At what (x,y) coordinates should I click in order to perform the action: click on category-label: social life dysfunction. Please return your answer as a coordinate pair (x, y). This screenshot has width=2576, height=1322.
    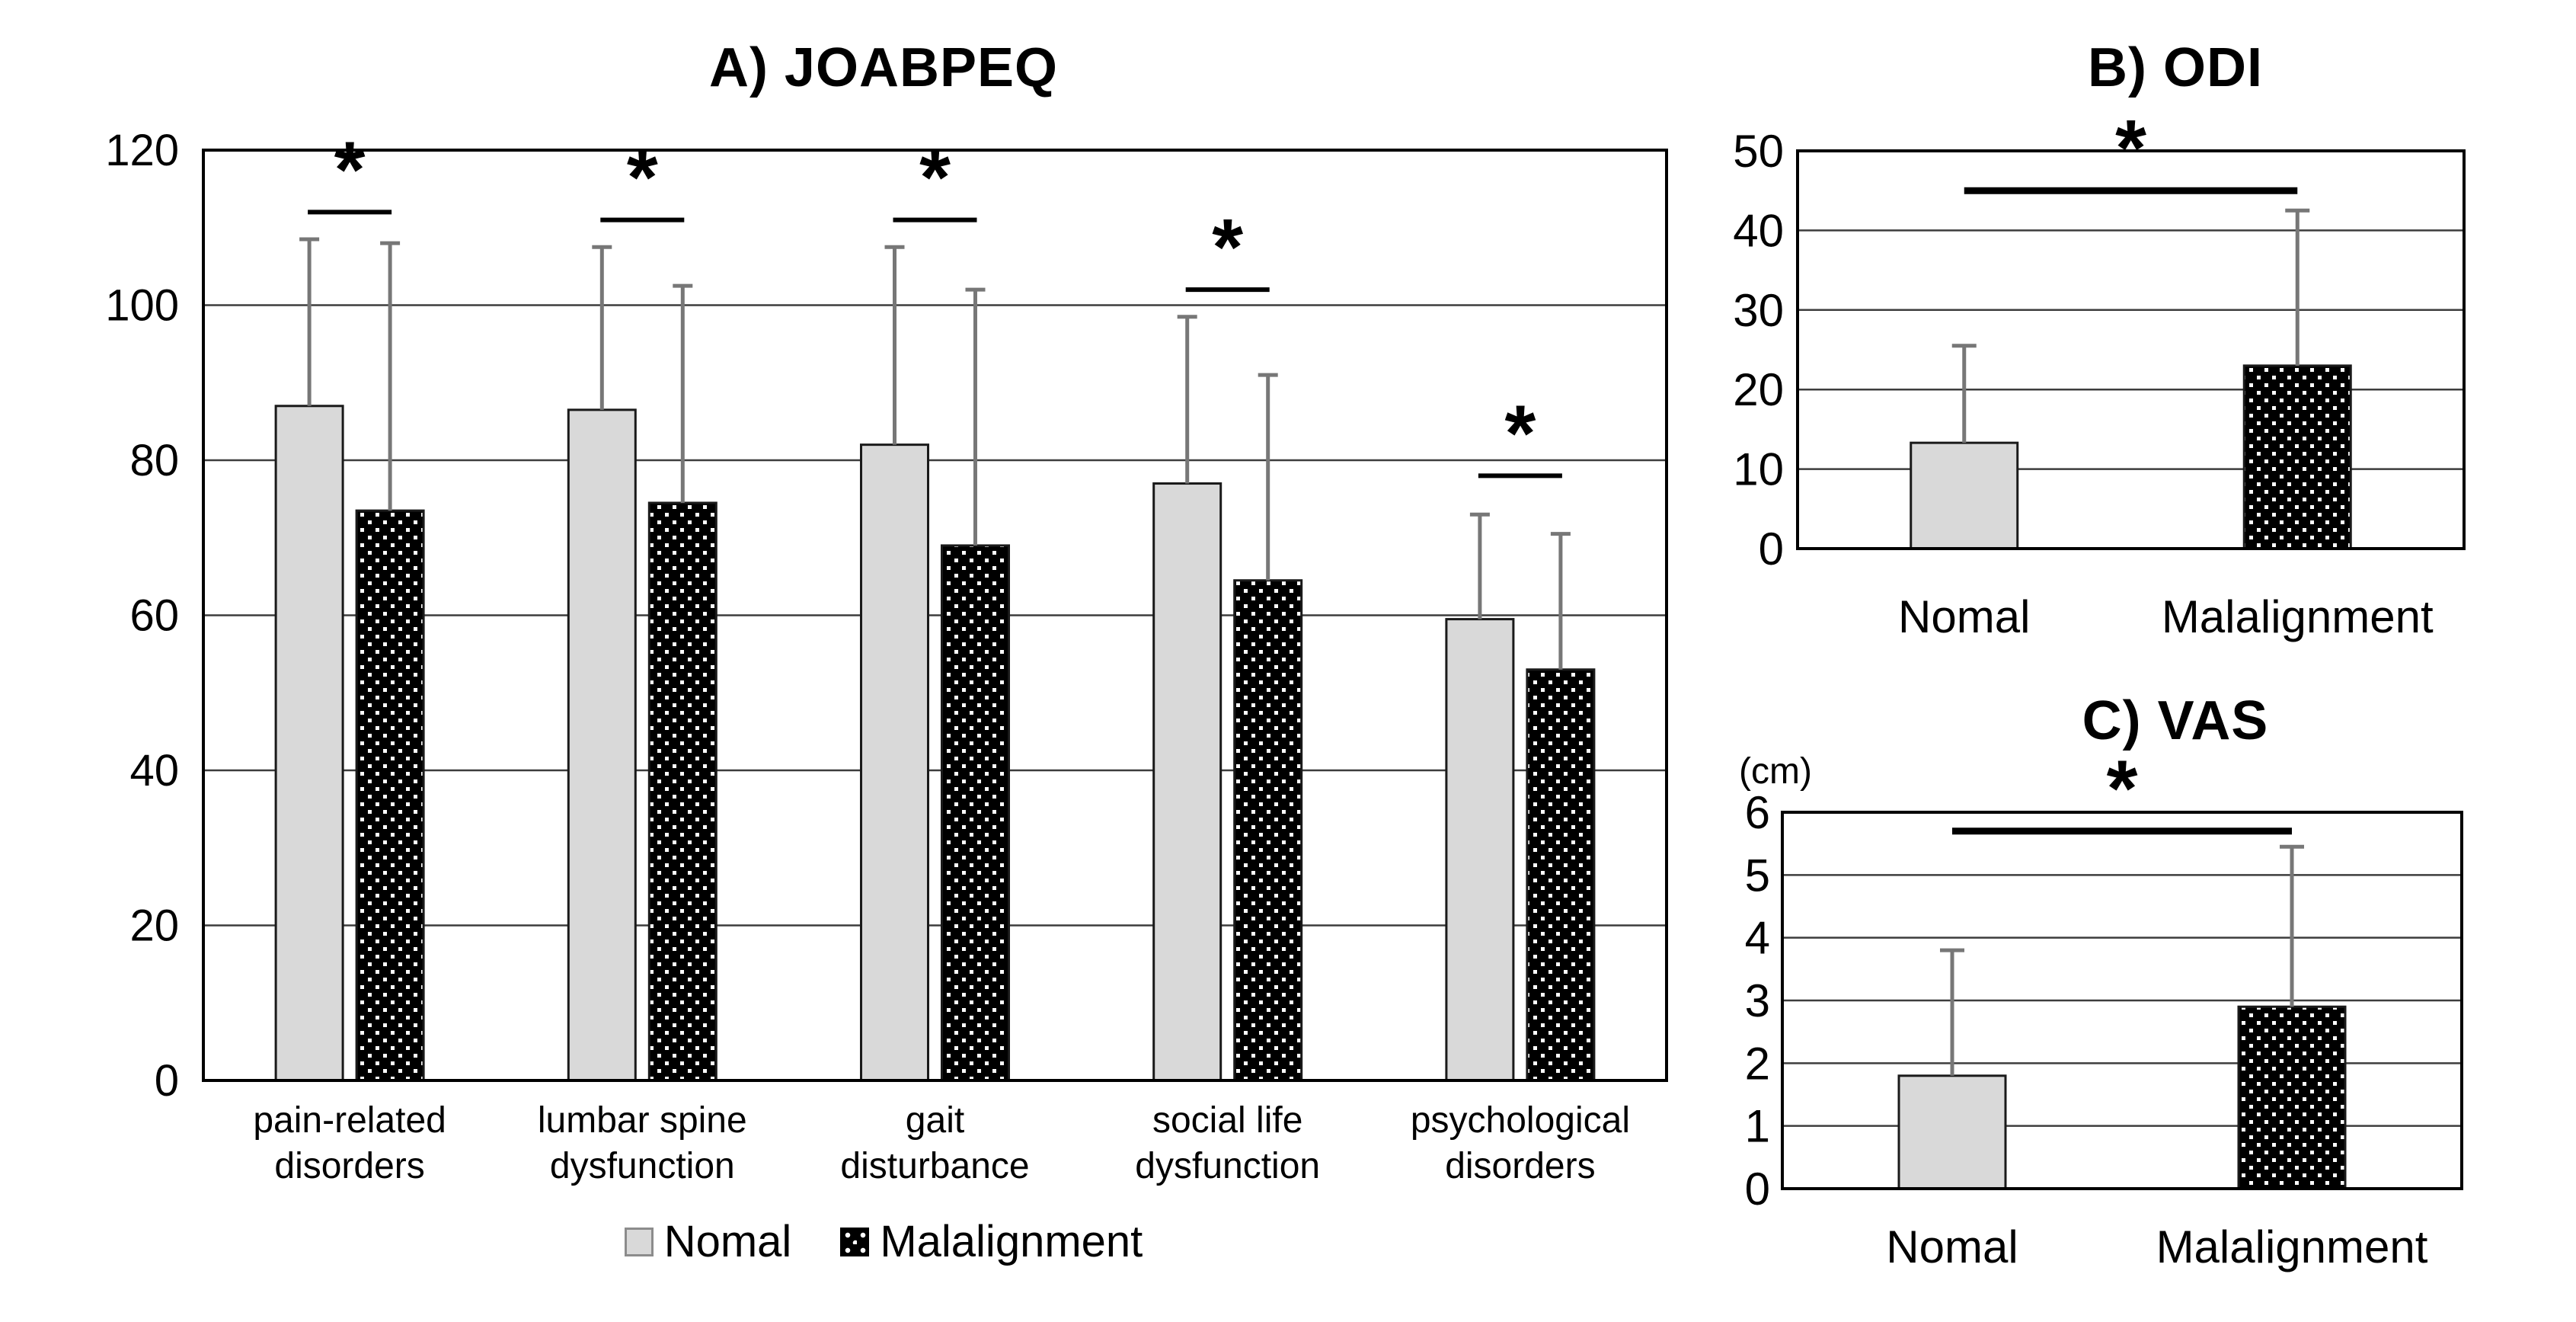
    Looking at the image, I should click on (1228, 1143).